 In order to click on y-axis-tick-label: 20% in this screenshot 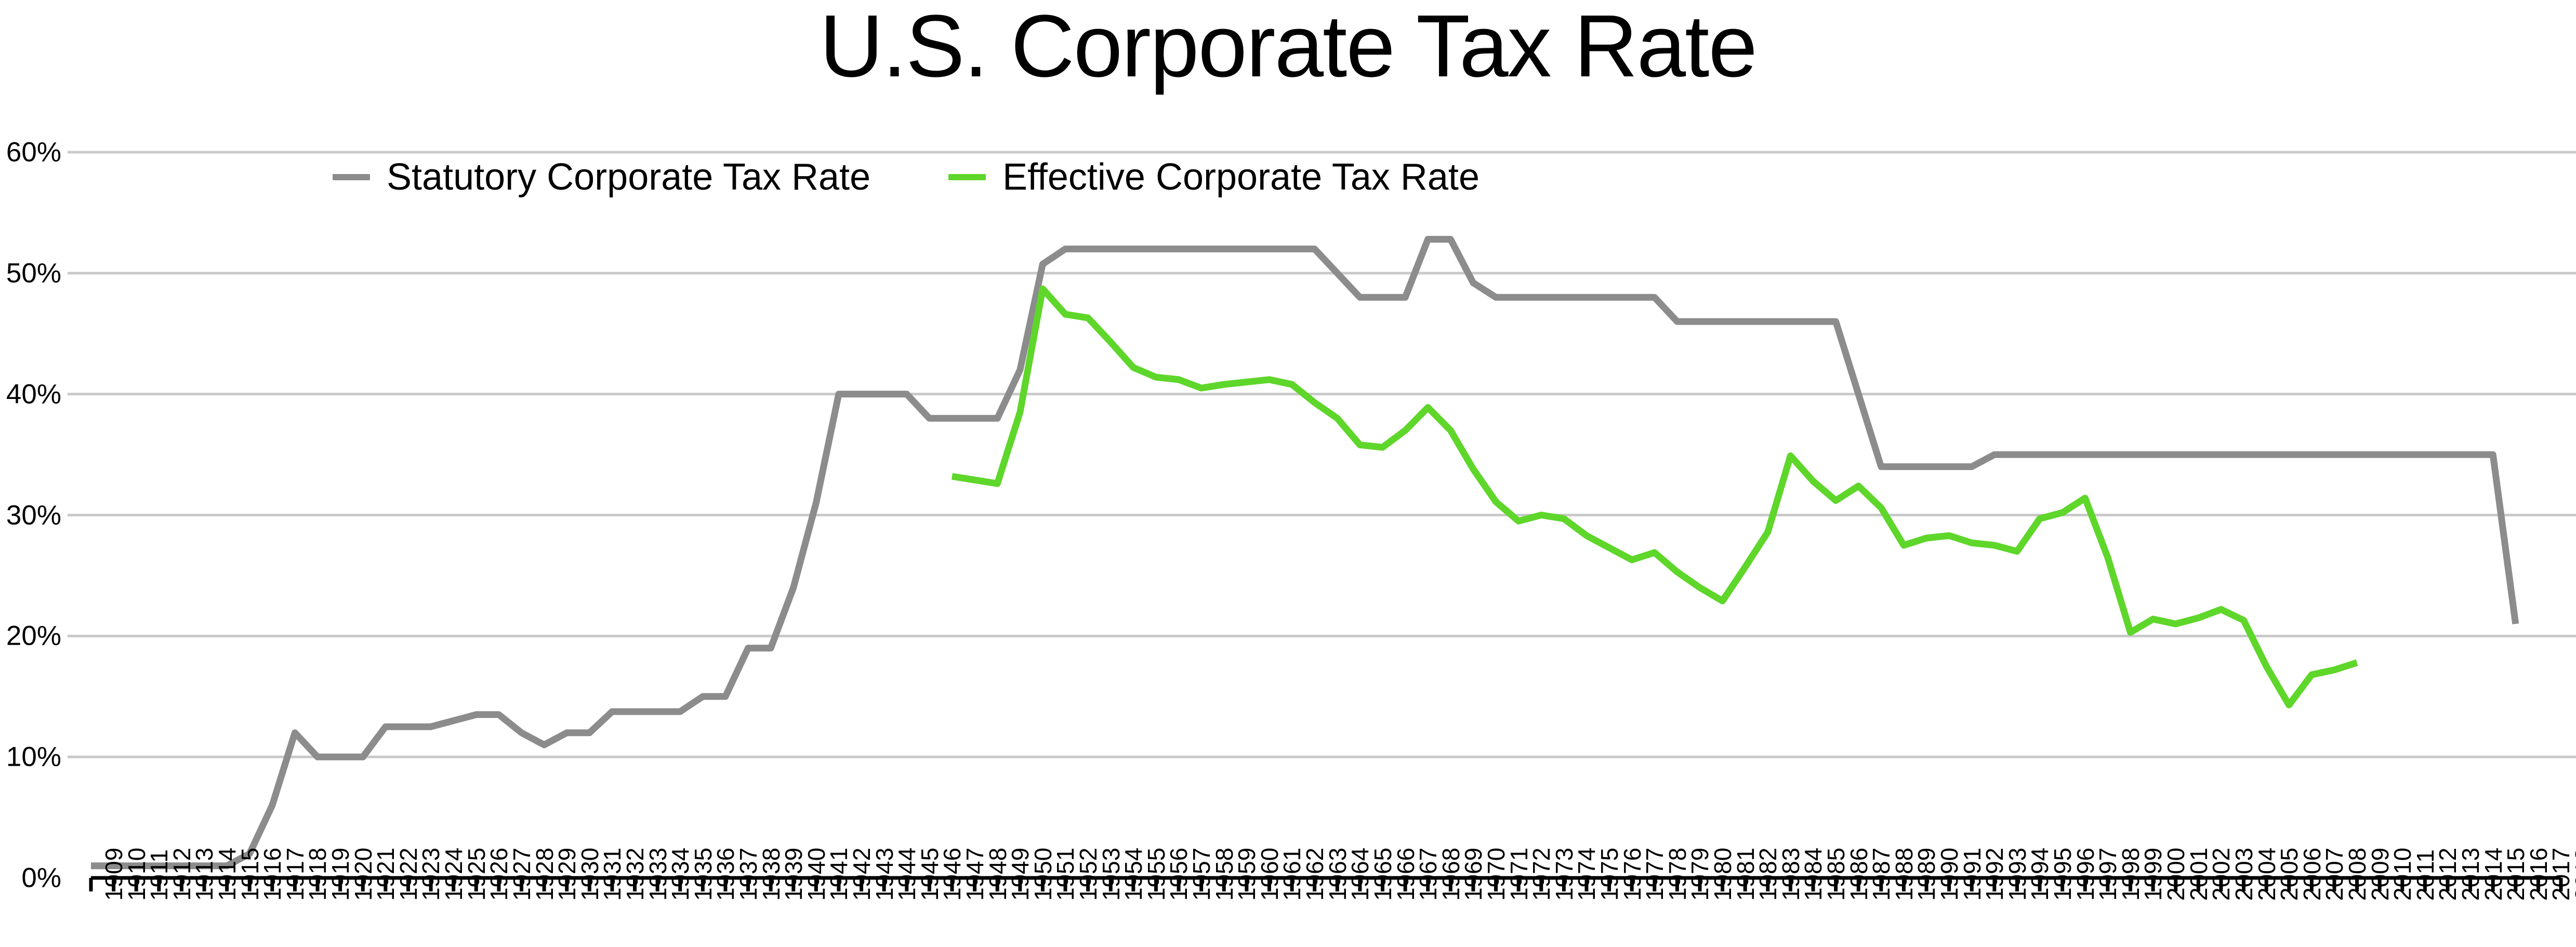, I will do `click(33, 635)`.